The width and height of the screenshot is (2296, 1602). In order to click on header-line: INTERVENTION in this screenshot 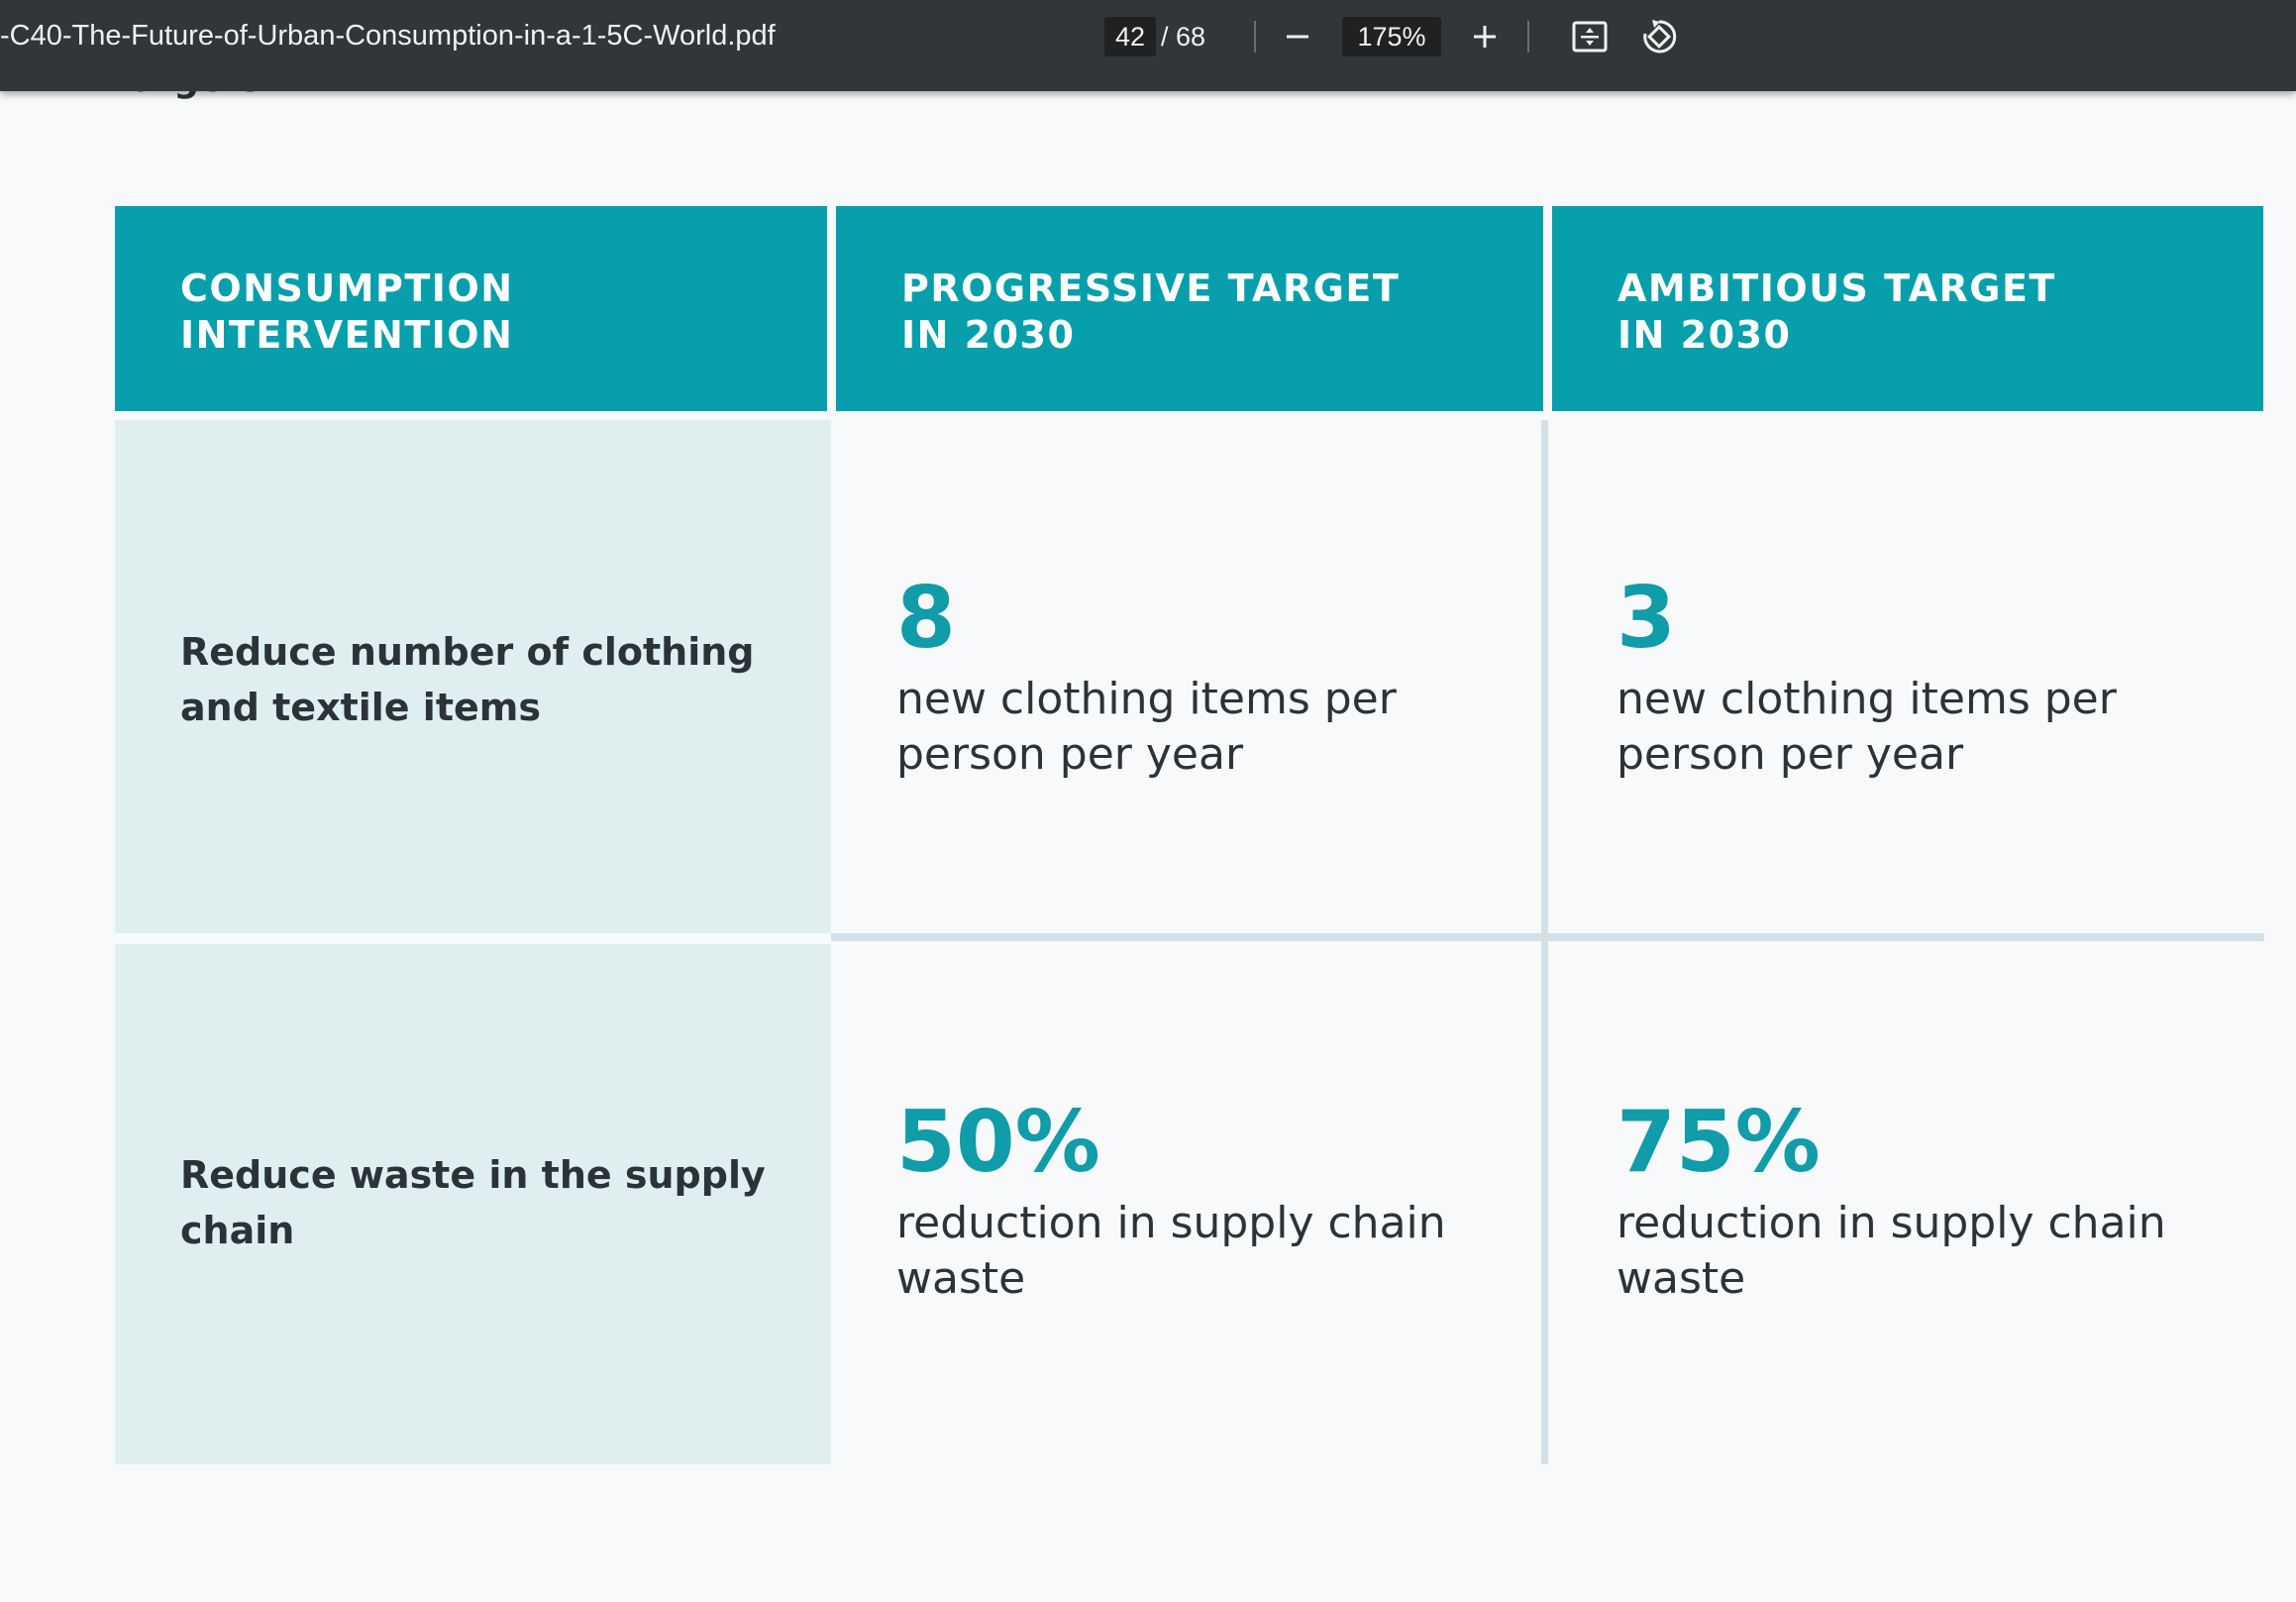, I will do `click(347, 335)`.